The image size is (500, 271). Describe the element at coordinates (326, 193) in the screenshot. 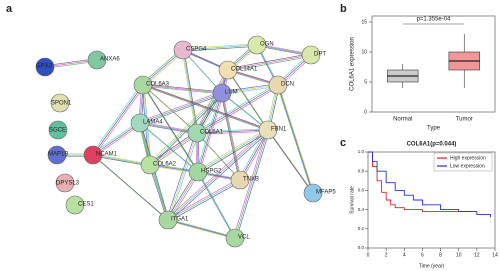

I see `node-label: MFAP5` at that location.